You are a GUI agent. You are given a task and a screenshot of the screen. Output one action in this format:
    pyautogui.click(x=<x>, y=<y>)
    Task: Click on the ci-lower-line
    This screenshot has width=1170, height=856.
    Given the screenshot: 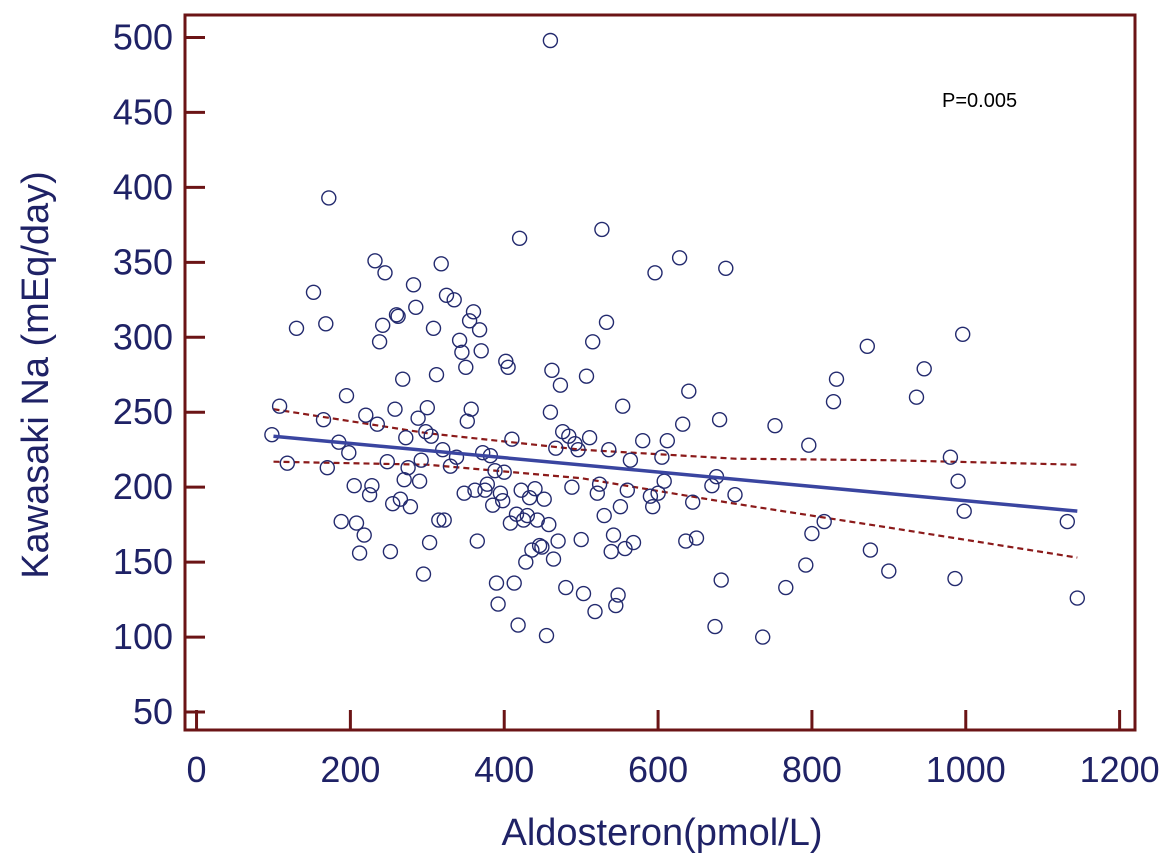 What is the action you would take?
    pyautogui.click(x=675, y=509)
    